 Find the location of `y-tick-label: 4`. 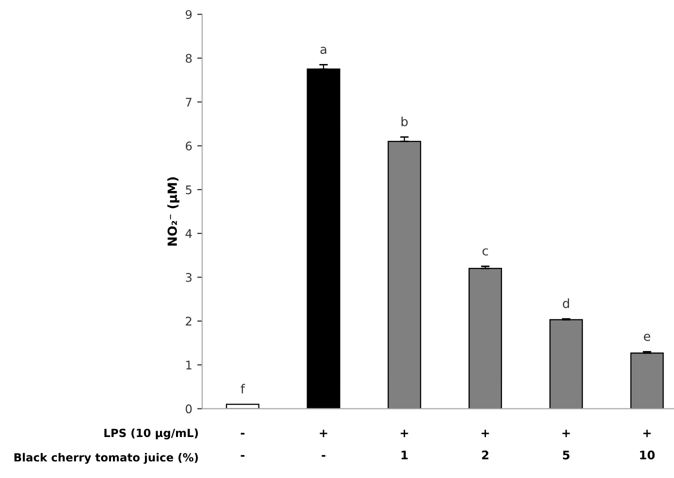

y-tick-label: 4 is located at coordinates (189, 233).